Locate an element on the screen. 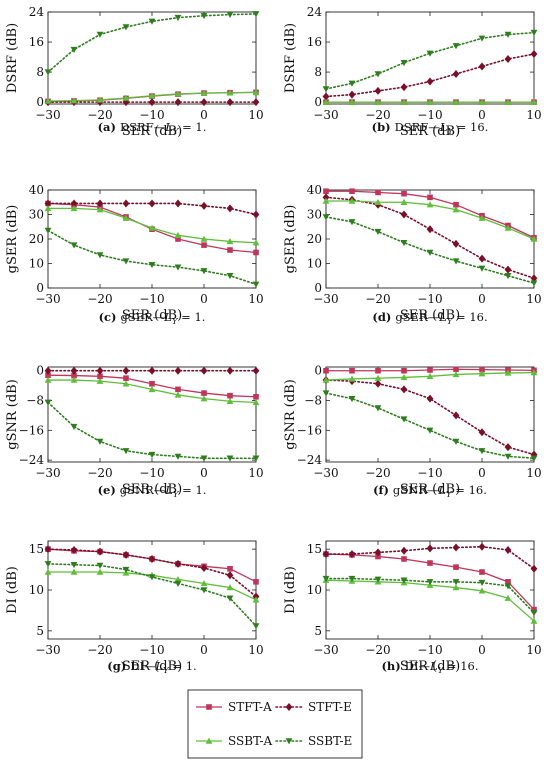 This screenshot has width=550, height=766. y-tick-label: −24 is located at coordinates (310, 460).